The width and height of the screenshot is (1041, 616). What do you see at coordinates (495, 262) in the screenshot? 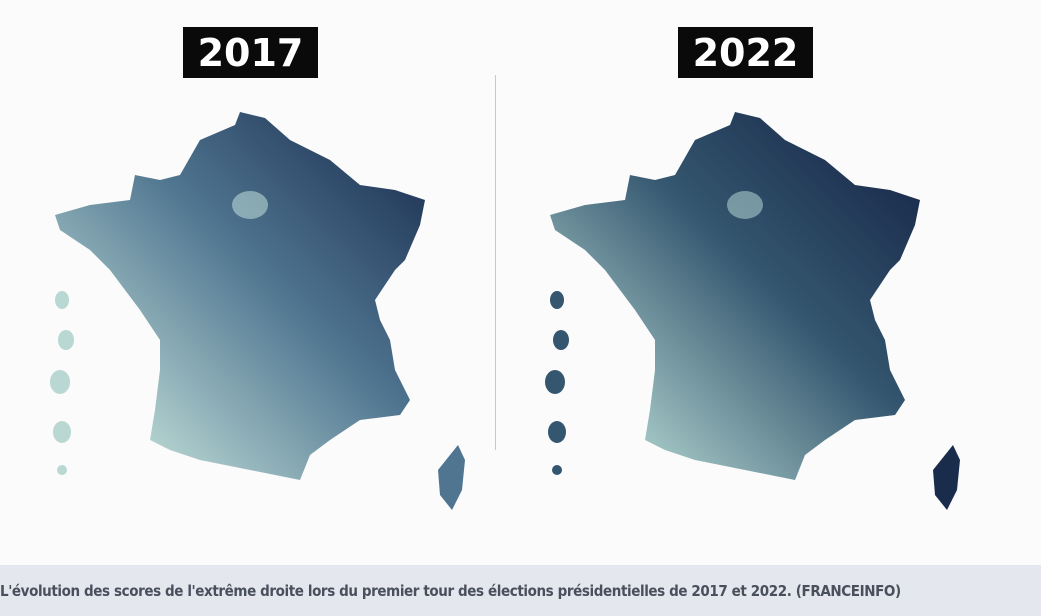
I see `divider` at bounding box center [495, 262].